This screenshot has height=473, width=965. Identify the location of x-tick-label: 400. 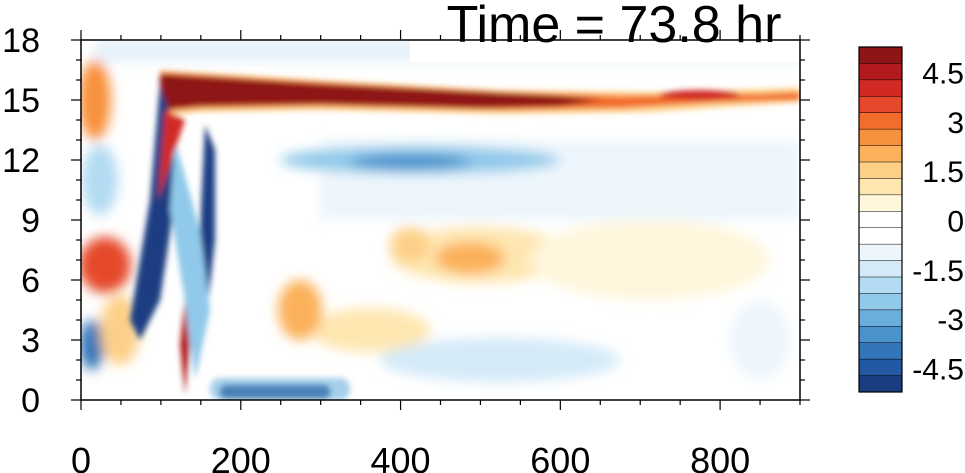
(401, 456).